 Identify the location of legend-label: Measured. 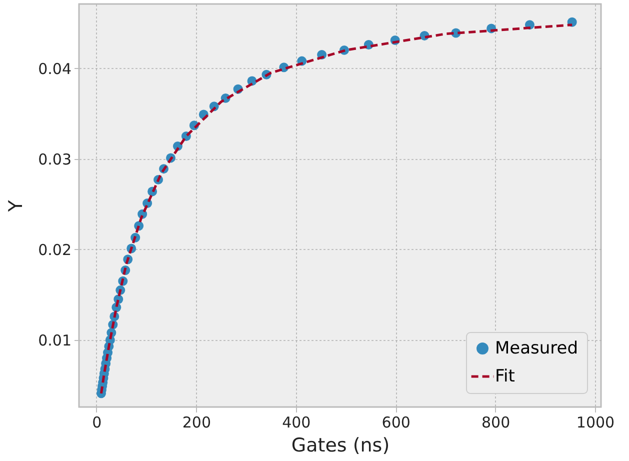
(536, 348).